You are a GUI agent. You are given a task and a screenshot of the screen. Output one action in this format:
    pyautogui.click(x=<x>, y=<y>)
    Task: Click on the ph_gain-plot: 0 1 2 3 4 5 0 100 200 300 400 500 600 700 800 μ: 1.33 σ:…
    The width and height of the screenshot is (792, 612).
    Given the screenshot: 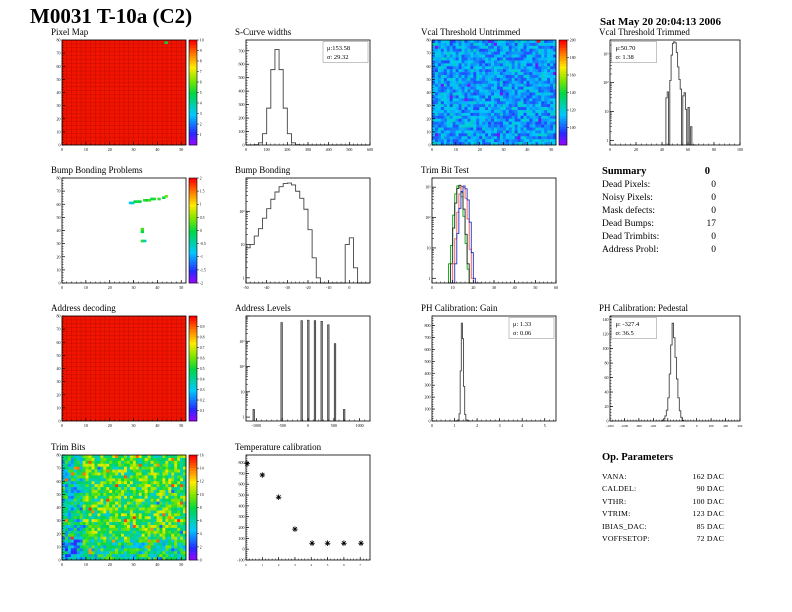 What is the action you would take?
    pyautogui.click(x=491, y=371)
    